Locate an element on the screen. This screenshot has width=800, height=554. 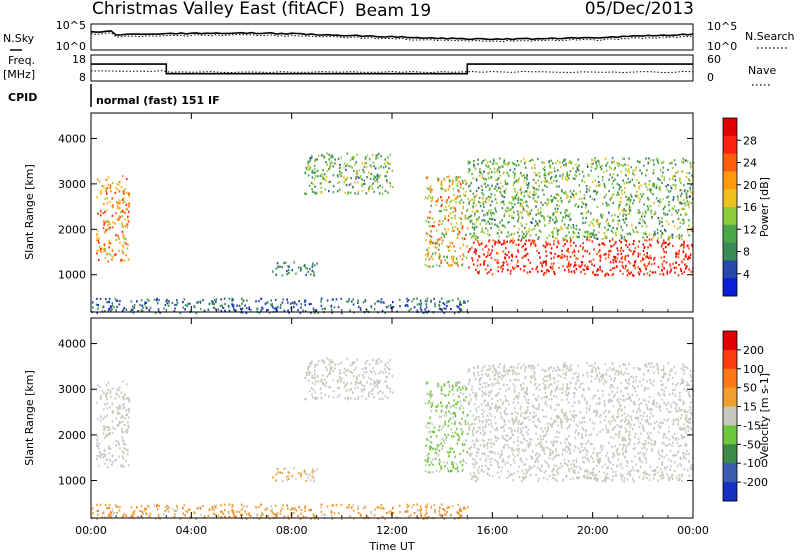
nave-label: Nave is located at coordinates (762, 70).